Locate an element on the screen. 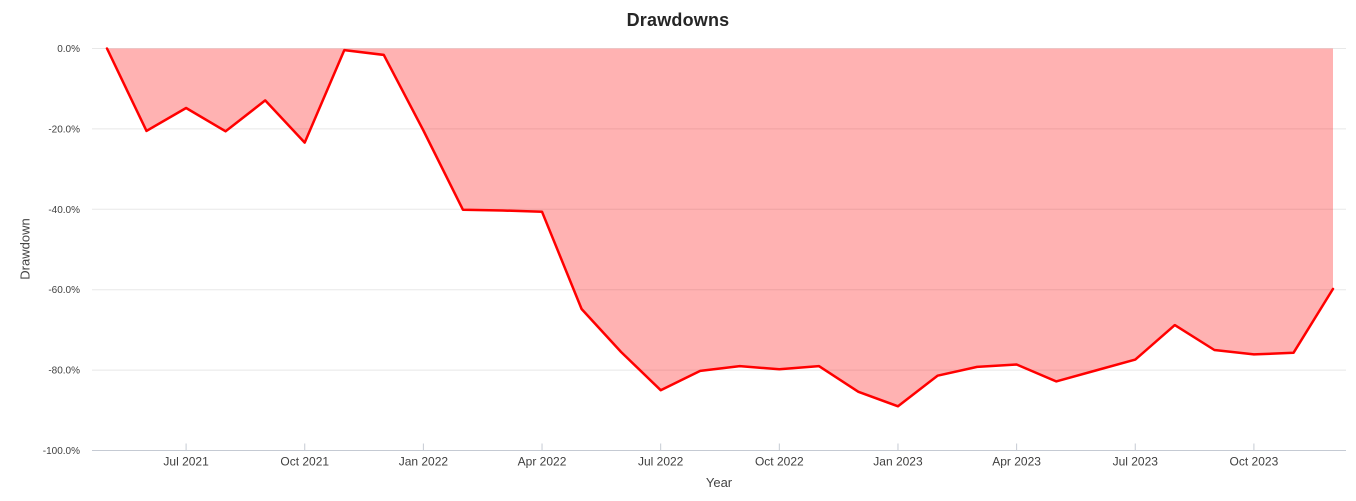 This screenshot has width=1356, height=501. x-tick-label: Jul 2022 is located at coordinates (661, 462).